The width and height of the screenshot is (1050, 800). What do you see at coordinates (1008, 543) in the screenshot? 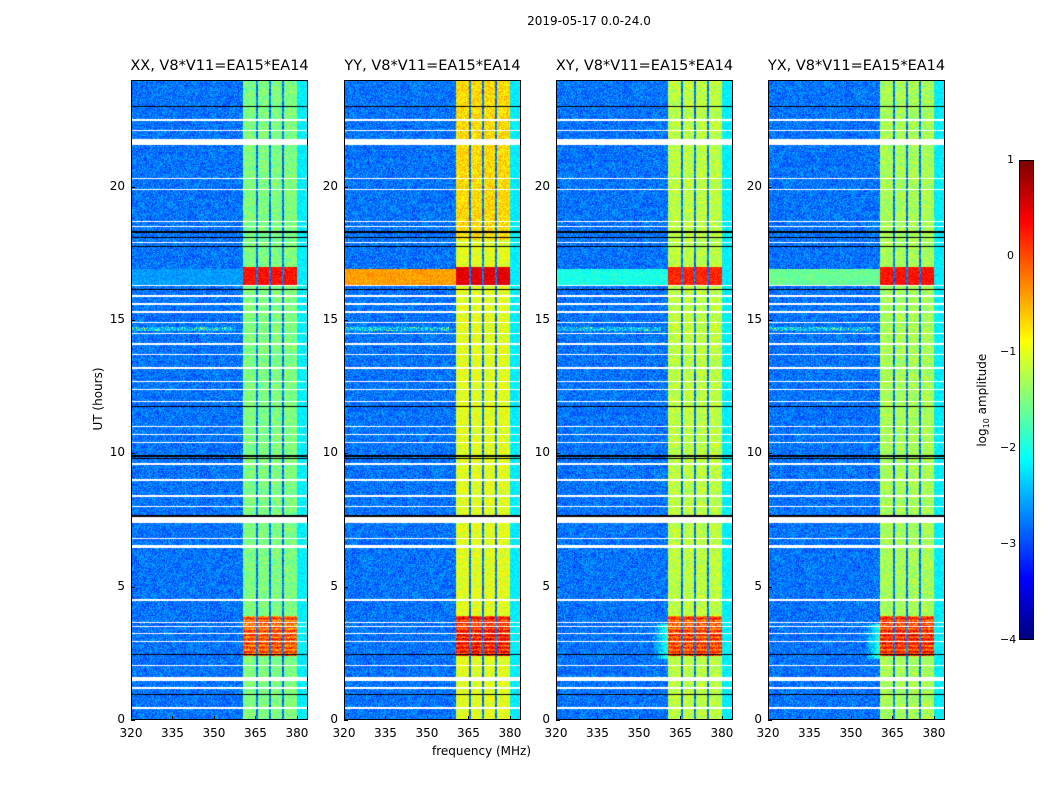
I see `colorbar-tick-label: −3` at bounding box center [1008, 543].